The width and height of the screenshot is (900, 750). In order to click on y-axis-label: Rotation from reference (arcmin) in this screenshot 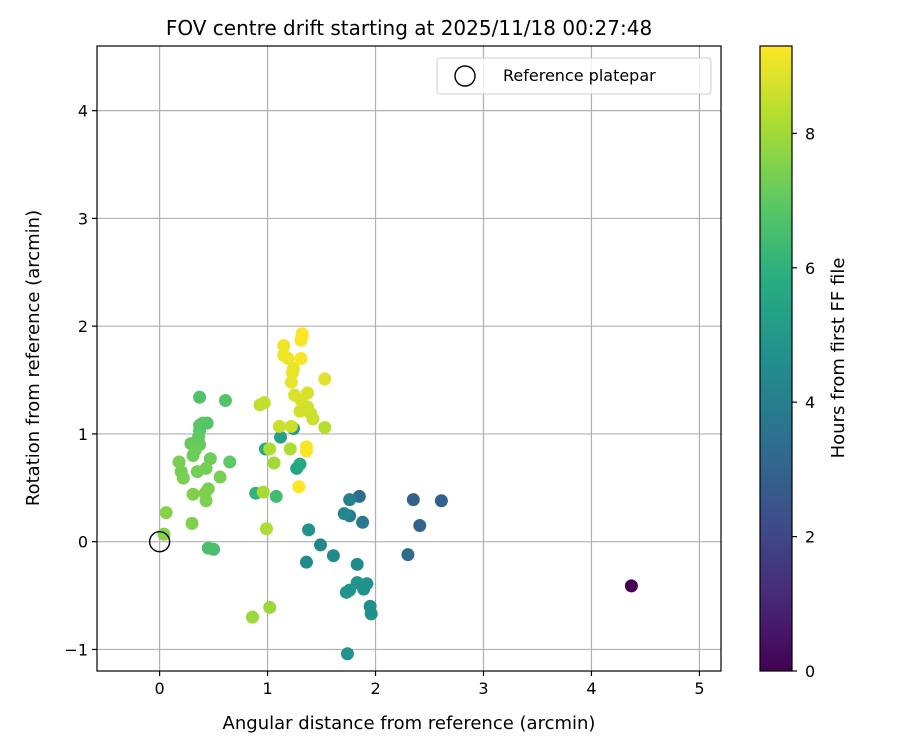, I will do `click(33, 358)`.